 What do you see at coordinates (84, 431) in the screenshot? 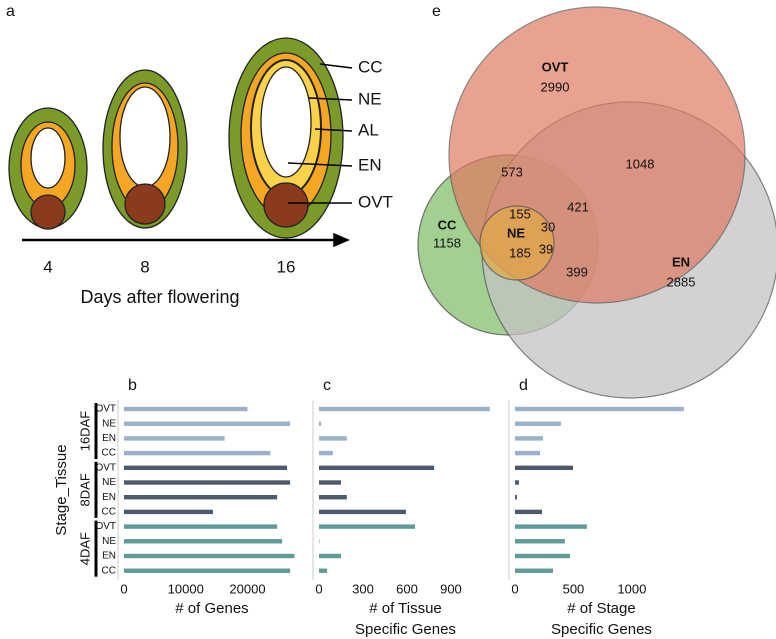
I see `group-label: 16DAF` at bounding box center [84, 431].